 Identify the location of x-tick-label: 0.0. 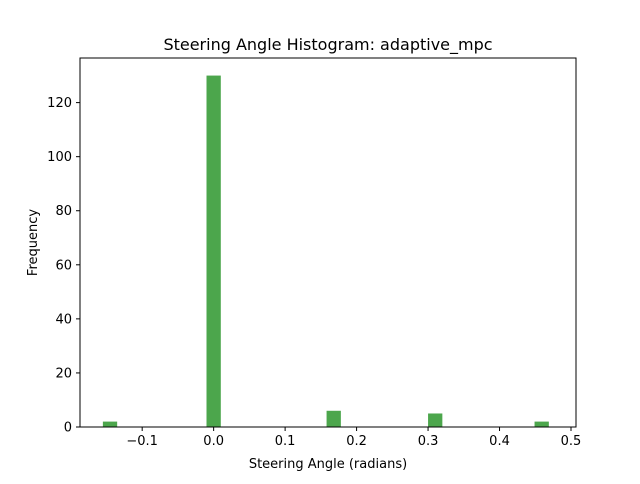
(213, 441).